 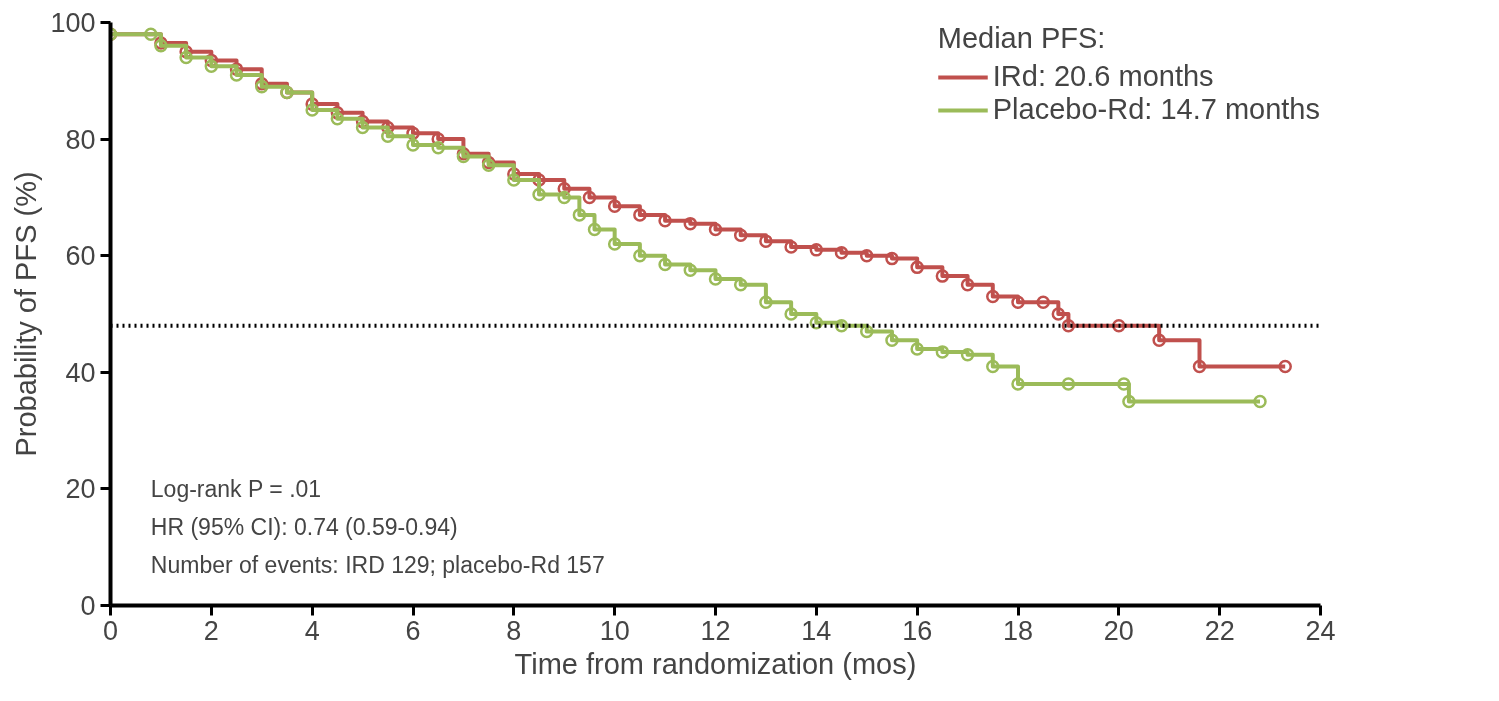 What do you see at coordinates (1022, 38) in the screenshot?
I see `legend-title: Median PFS:` at bounding box center [1022, 38].